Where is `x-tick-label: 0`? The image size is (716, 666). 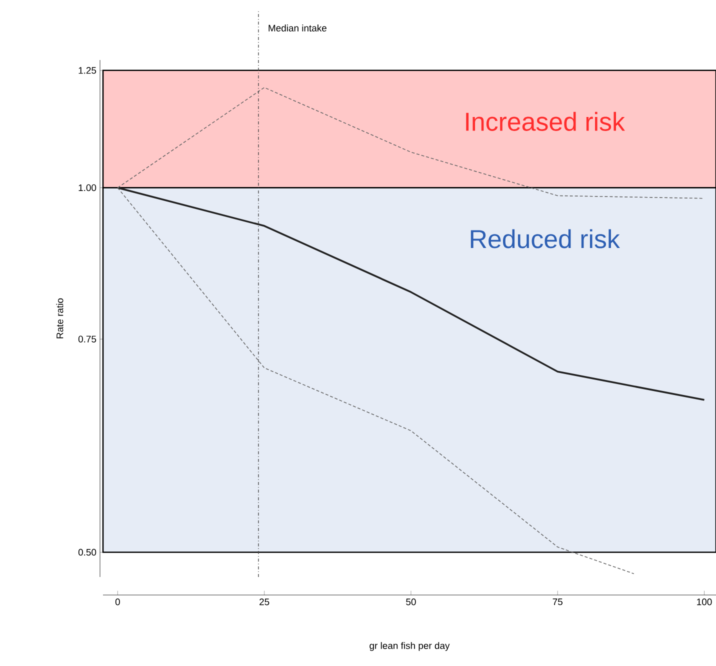
x-tick-label: 0 is located at coordinates (117, 602).